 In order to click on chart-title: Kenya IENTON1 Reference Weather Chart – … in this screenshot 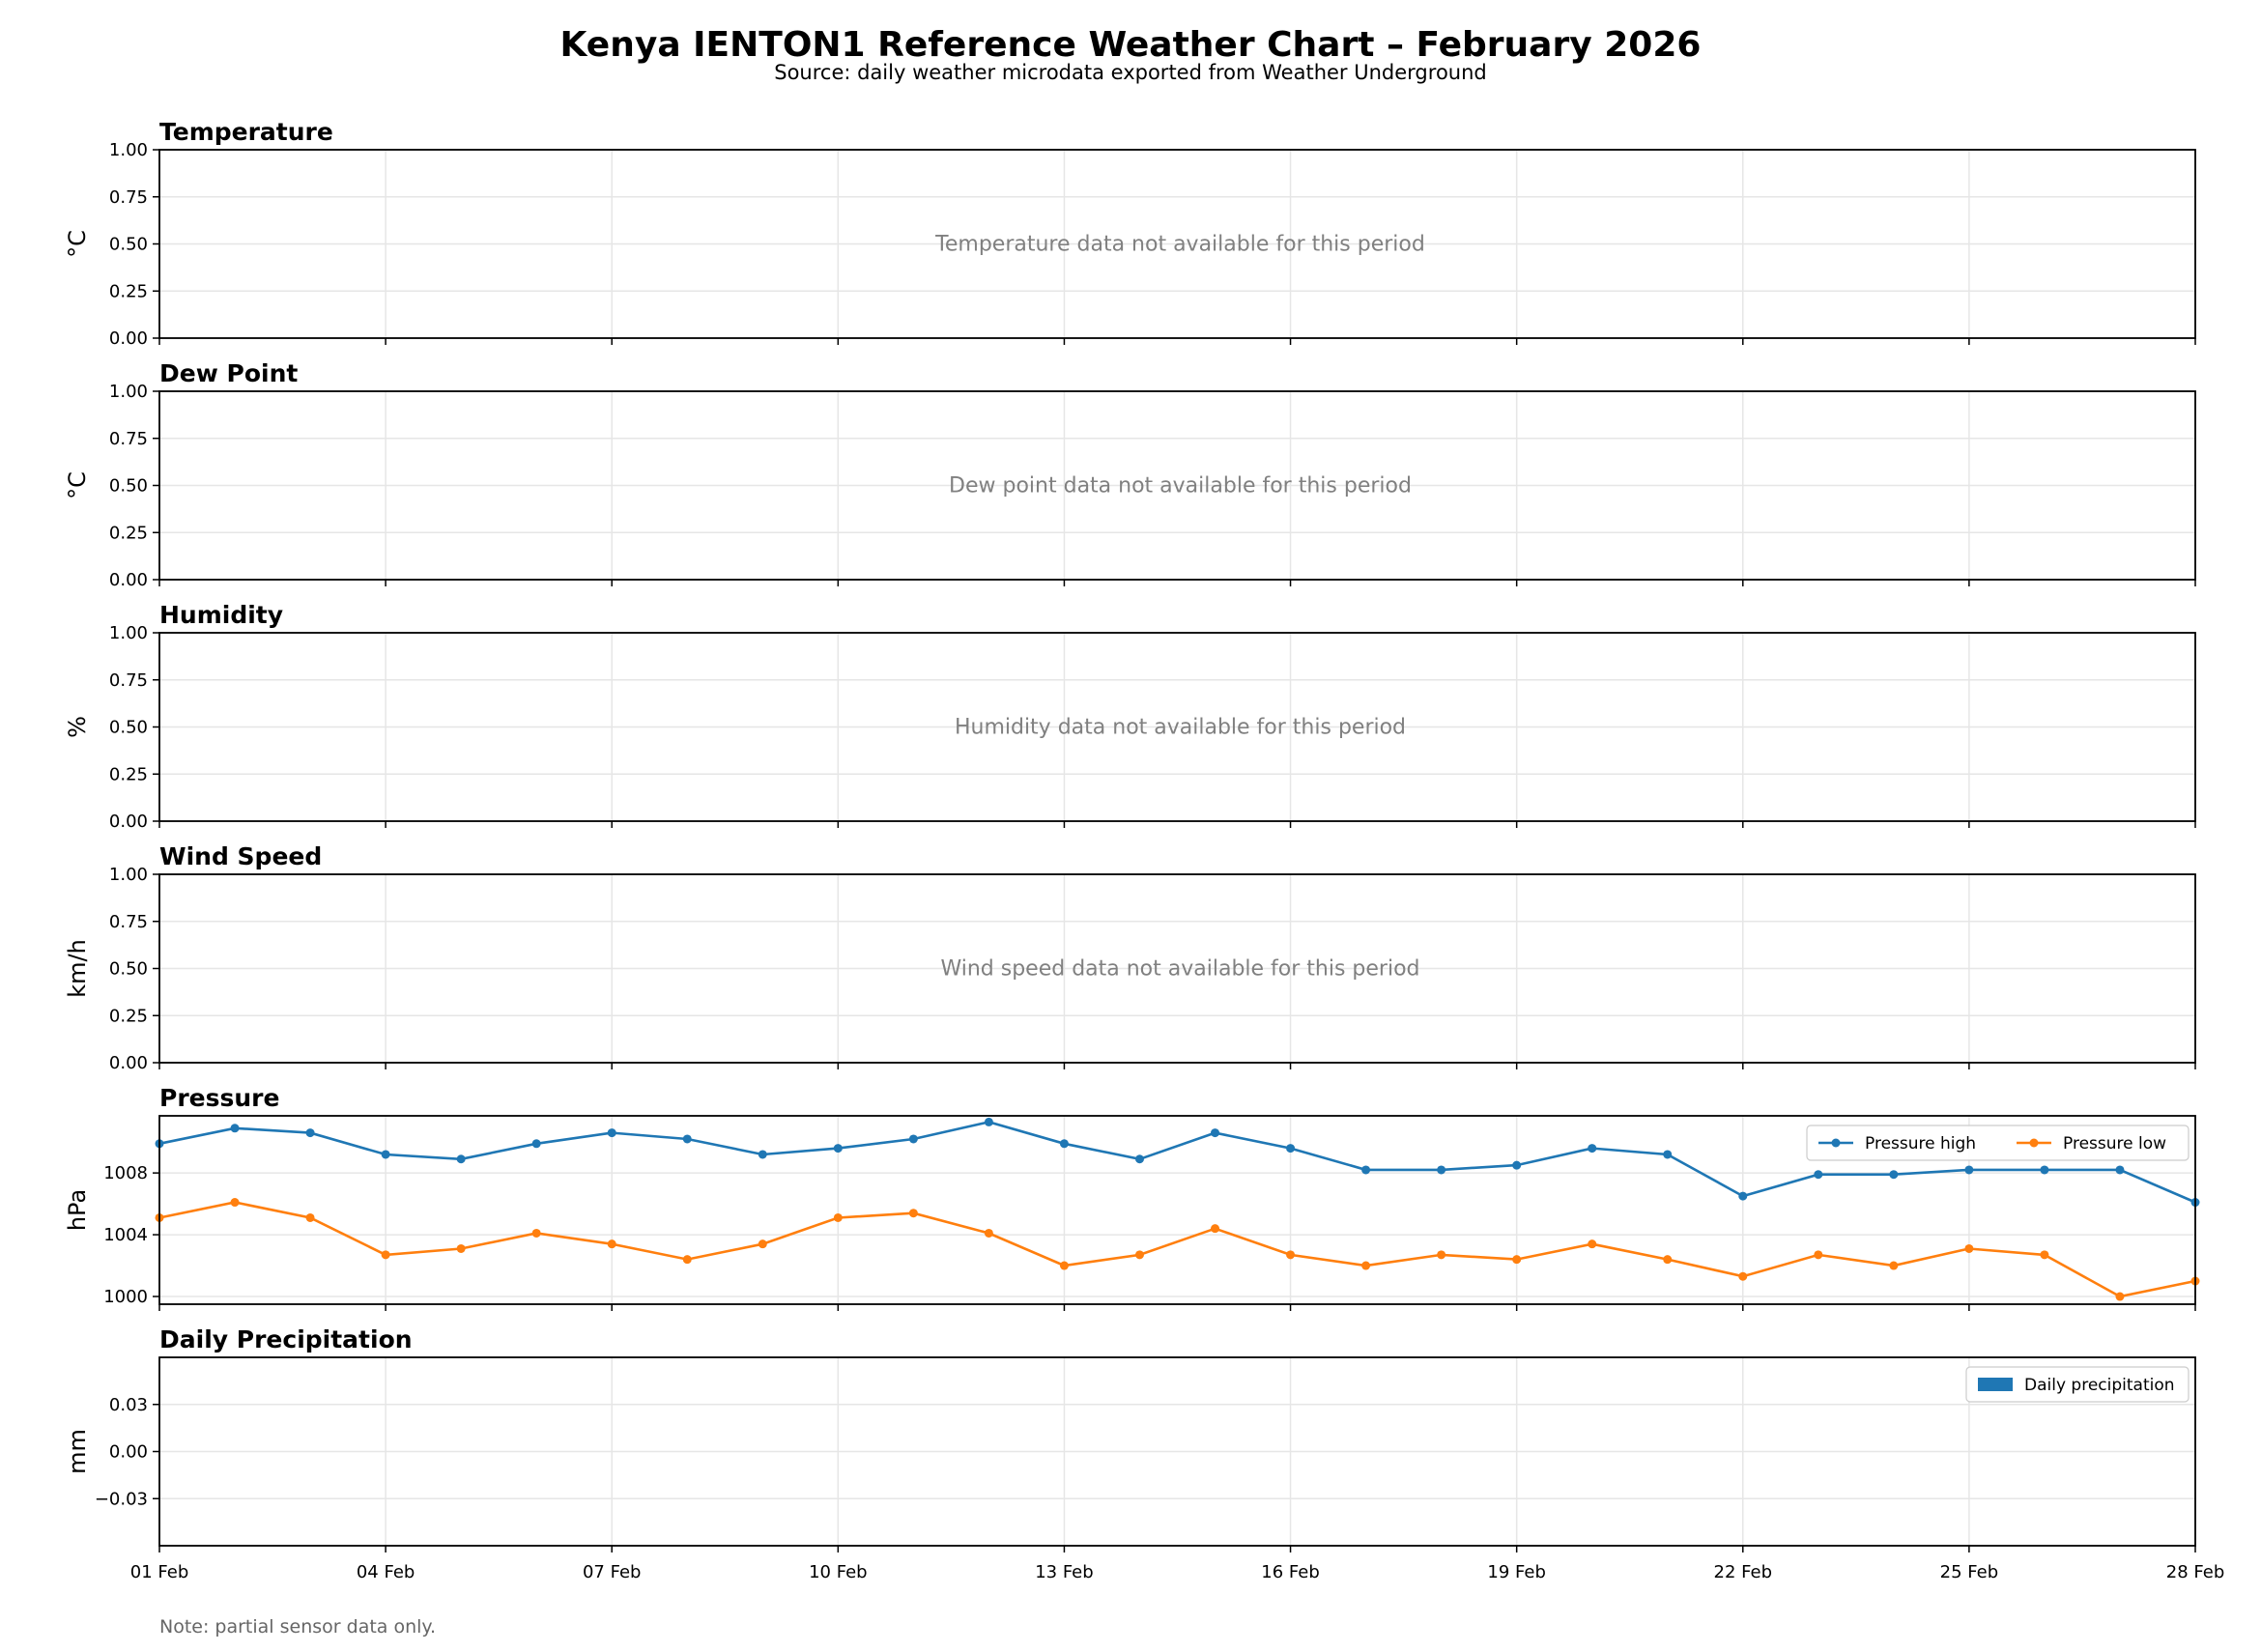, I will do `click(1131, 45)`.